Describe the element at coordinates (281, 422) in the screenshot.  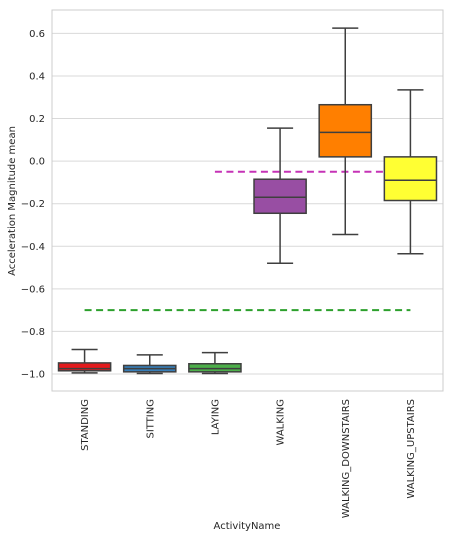
I see `x-tick-label: WALKING` at that location.